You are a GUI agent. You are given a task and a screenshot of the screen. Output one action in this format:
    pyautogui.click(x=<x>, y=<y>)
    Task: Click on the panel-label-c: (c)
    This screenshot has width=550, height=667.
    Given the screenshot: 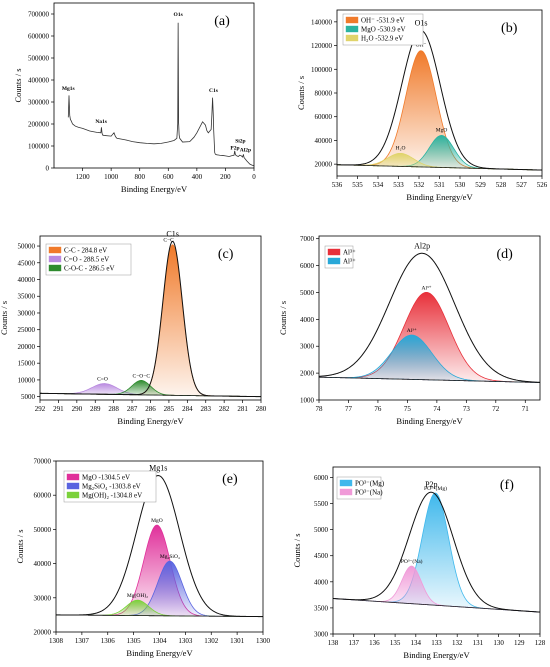 What is the action you would take?
    pyautogui.click(x=226, y=254)
    